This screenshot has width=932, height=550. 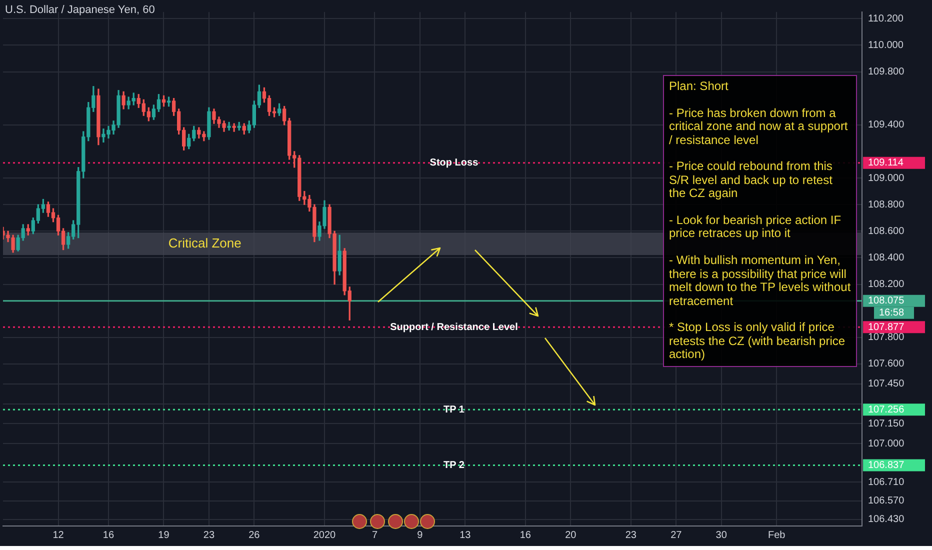 What do you see at coordinates (254, 535) in the screenshot?
I see `x-tick-label: 26` at bounding box center [254, 535].